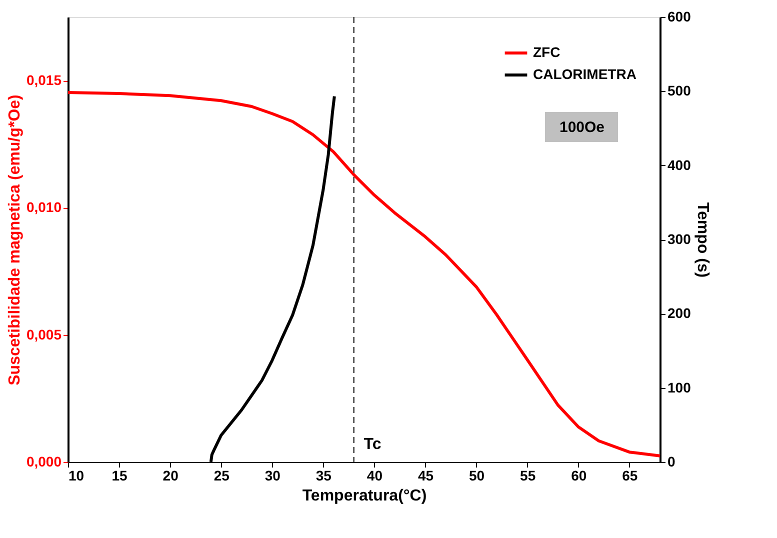 The width and height of the screenshot is (777, 538). What do you see at coordinates (364, 496) in the screenshot?
I see `x-axis-title: Temperatura(°C)` at bounding box center [364, 496].